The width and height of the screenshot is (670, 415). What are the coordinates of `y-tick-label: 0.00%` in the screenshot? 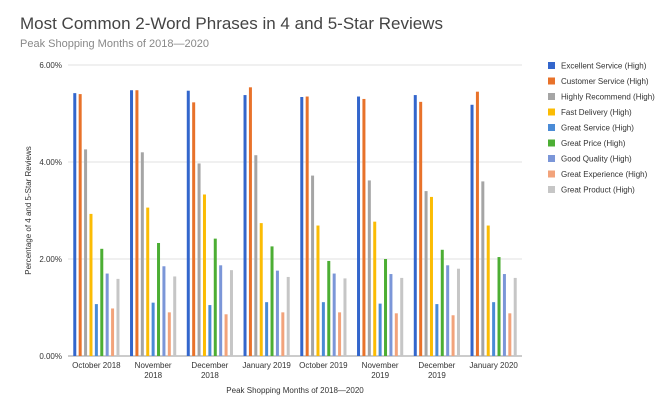 It's located at (50, 356).